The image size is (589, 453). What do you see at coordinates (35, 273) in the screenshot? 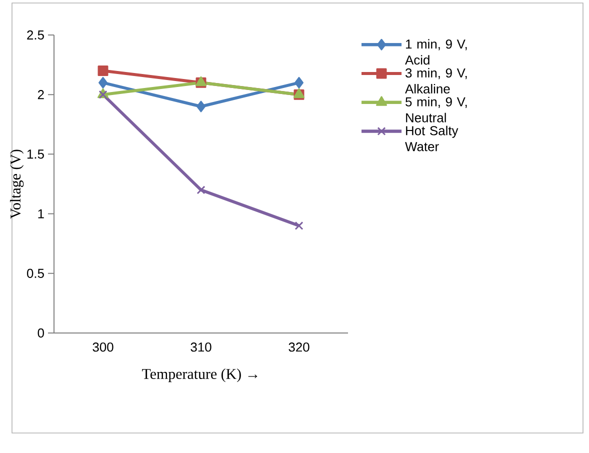
I see `y-tick-label: 0.5` at bounding box center [35, 273].